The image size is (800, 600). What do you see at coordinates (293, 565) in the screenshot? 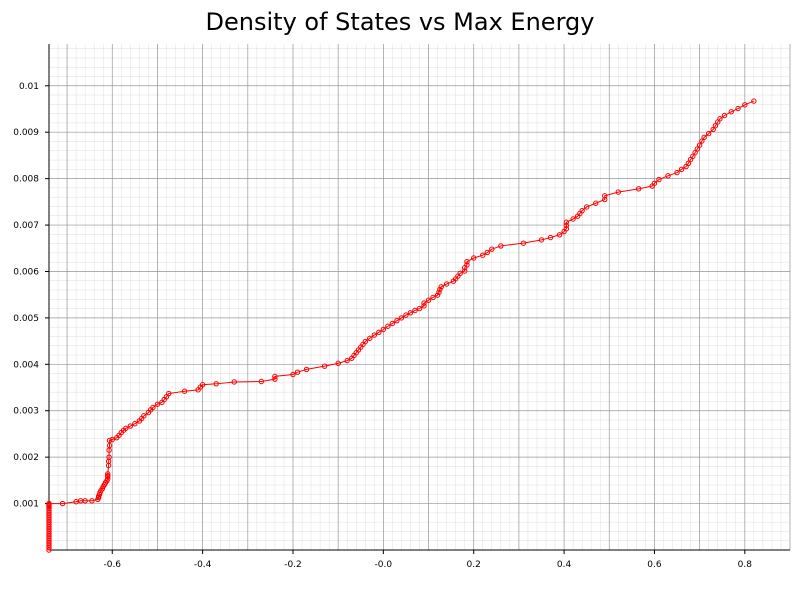
I see `x-tick-label: -0.2` at bounding box center [293, 565].